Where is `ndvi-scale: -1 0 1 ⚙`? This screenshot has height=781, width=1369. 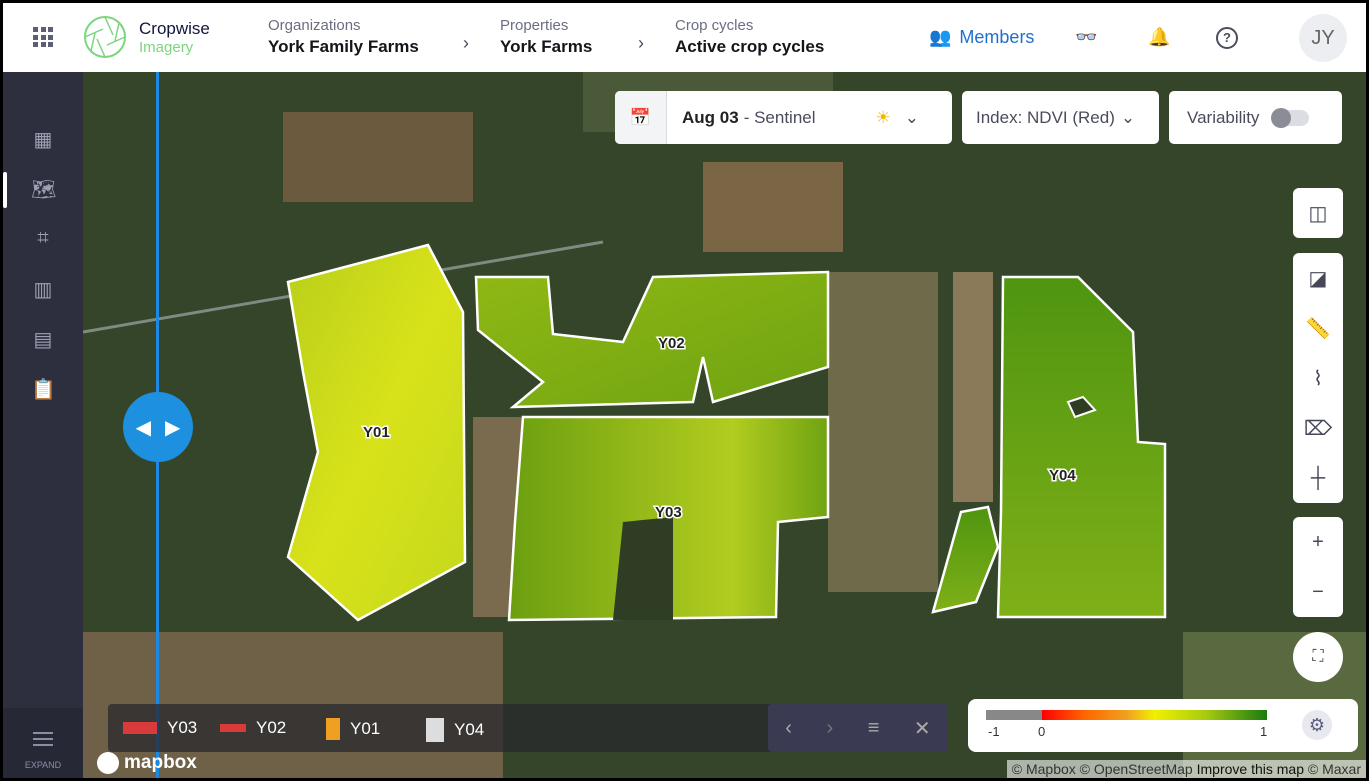 ndvi-scale: -1 0 1 ⚙ is located at coordinates (1163, 725).